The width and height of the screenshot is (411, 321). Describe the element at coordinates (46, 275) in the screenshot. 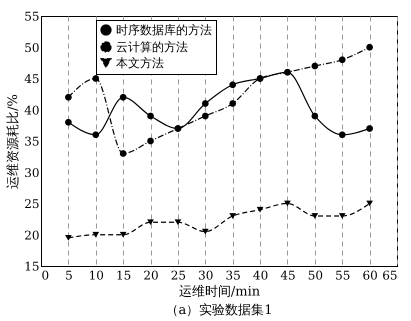

I see `x-tick-label: 0` at that location.